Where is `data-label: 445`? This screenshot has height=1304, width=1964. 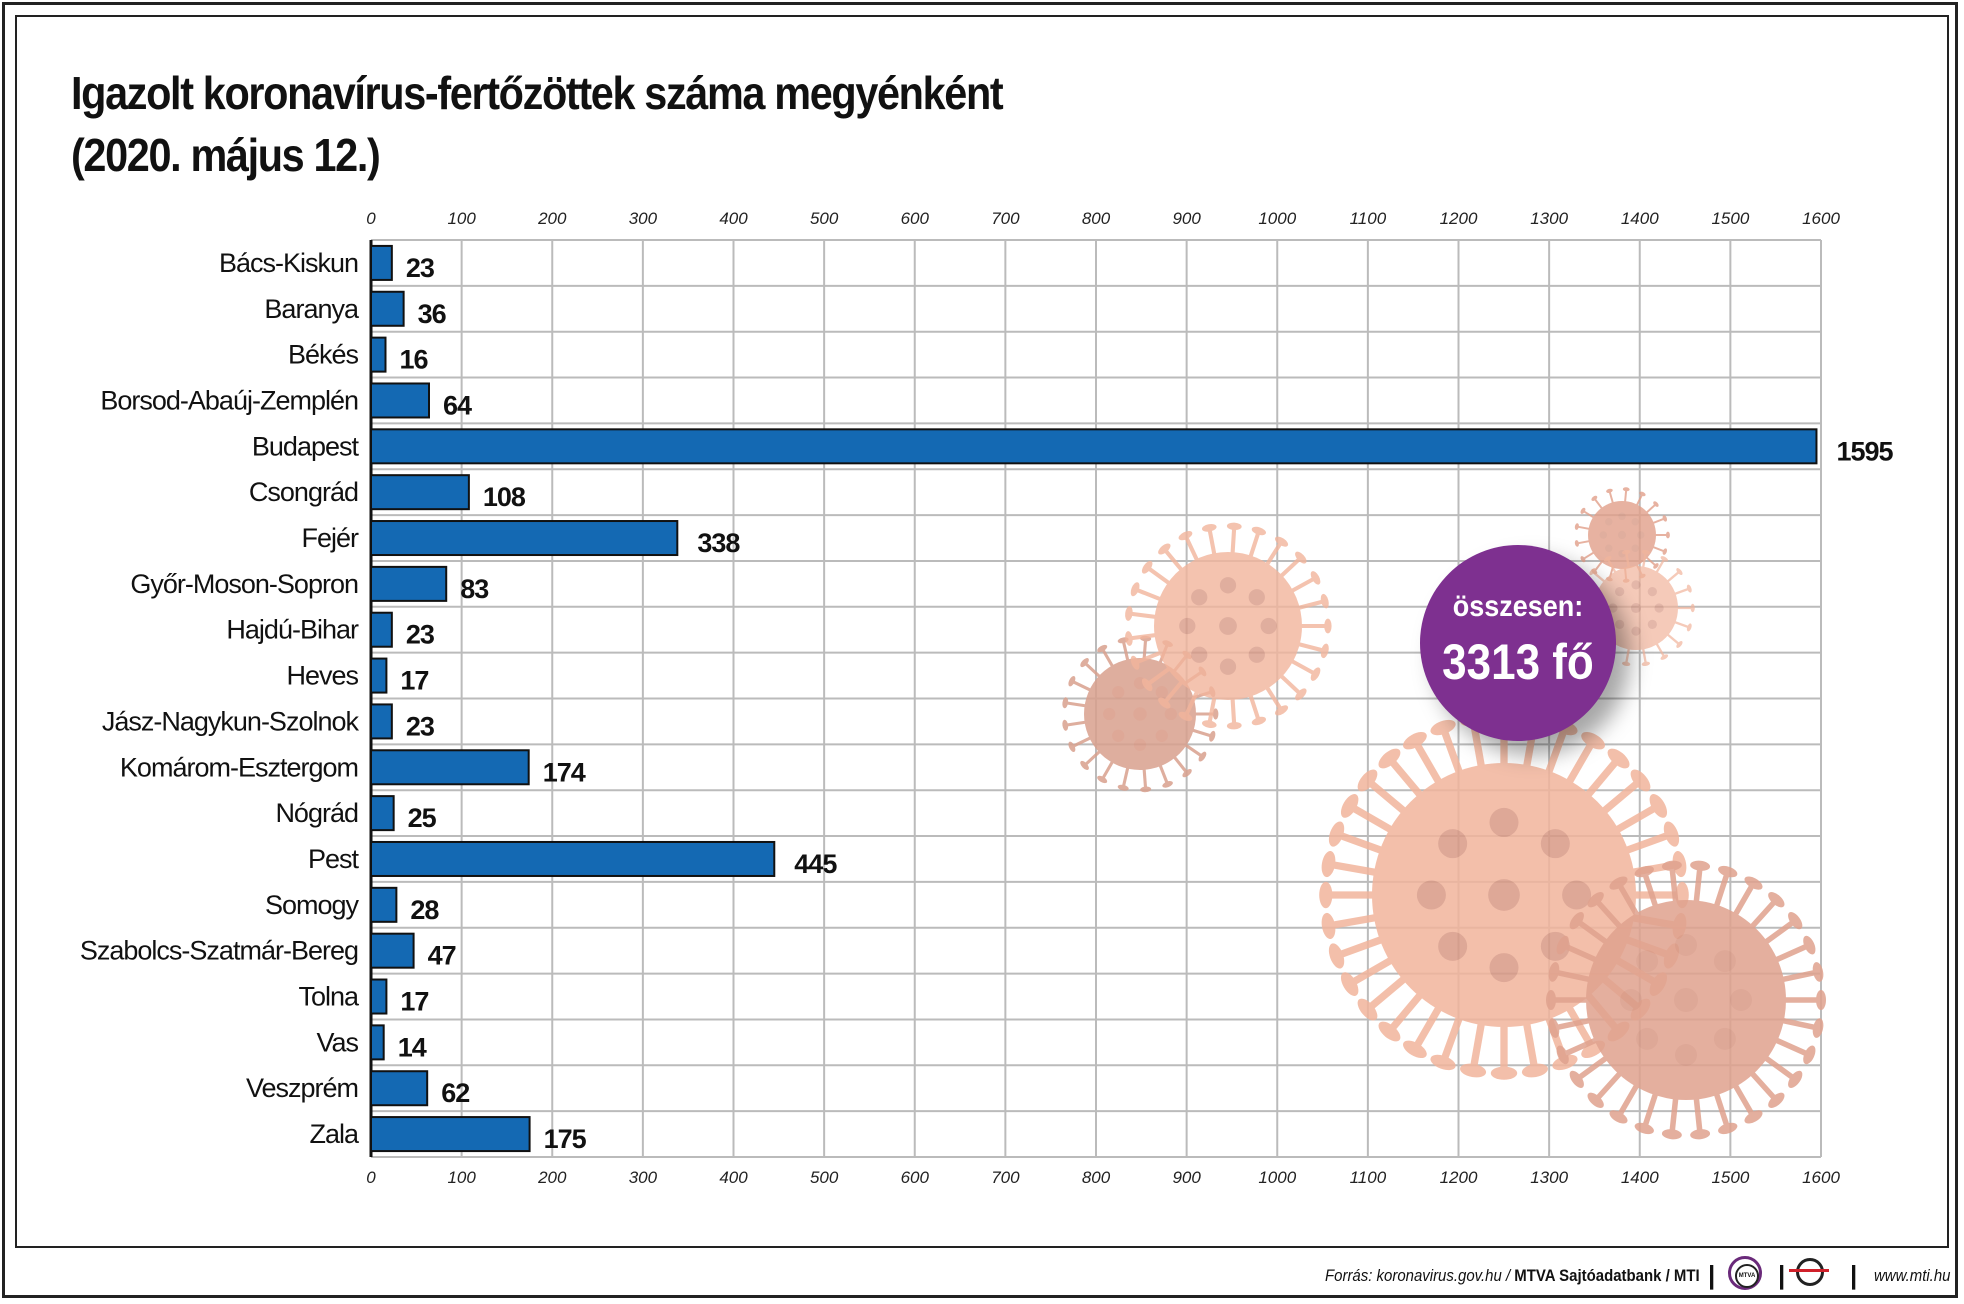 data-label: 445 is located at coordinates (815, 864).